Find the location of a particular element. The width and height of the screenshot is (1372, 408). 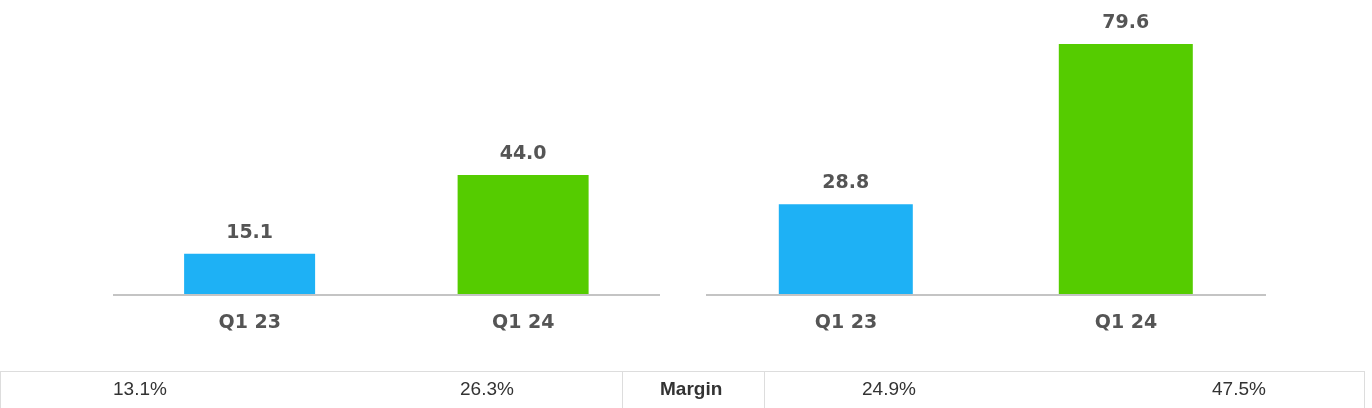

data-label: 15.1 is located at coordinates (250, 230).